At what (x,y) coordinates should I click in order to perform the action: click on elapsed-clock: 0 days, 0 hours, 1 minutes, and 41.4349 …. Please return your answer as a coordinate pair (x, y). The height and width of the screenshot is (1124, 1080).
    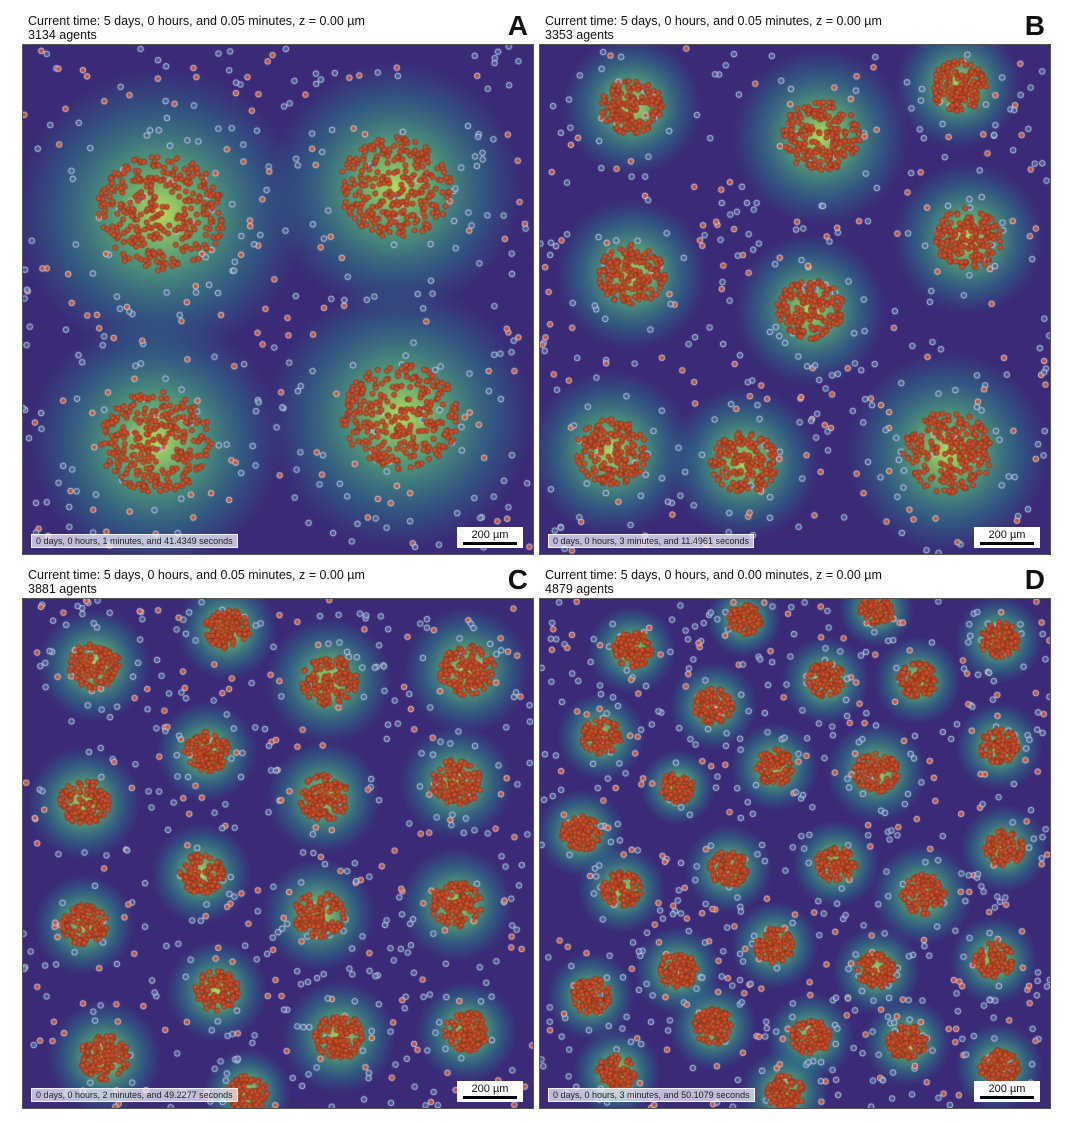
    Looking at the image, I should click on (134, 541).